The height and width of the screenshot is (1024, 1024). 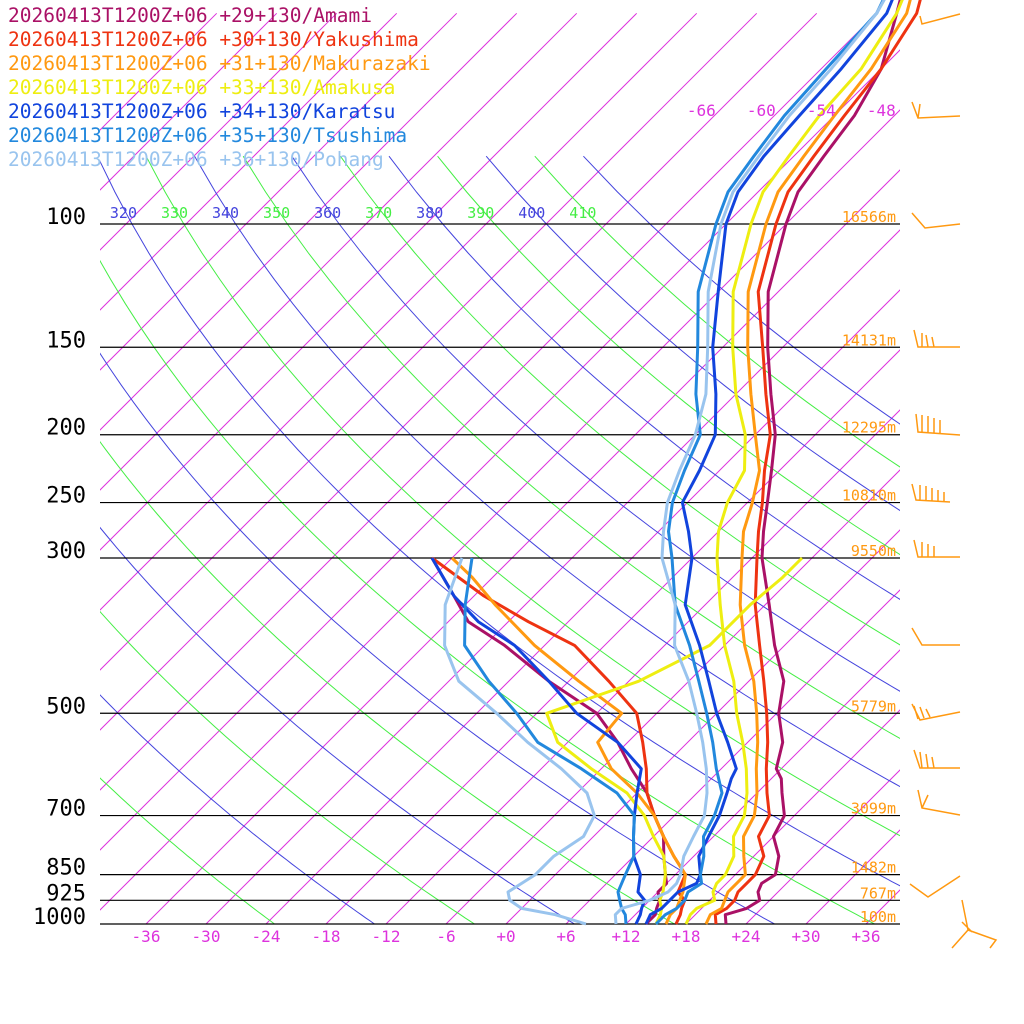 I want to click on theta-label: 320, so click(x=123, y=213).